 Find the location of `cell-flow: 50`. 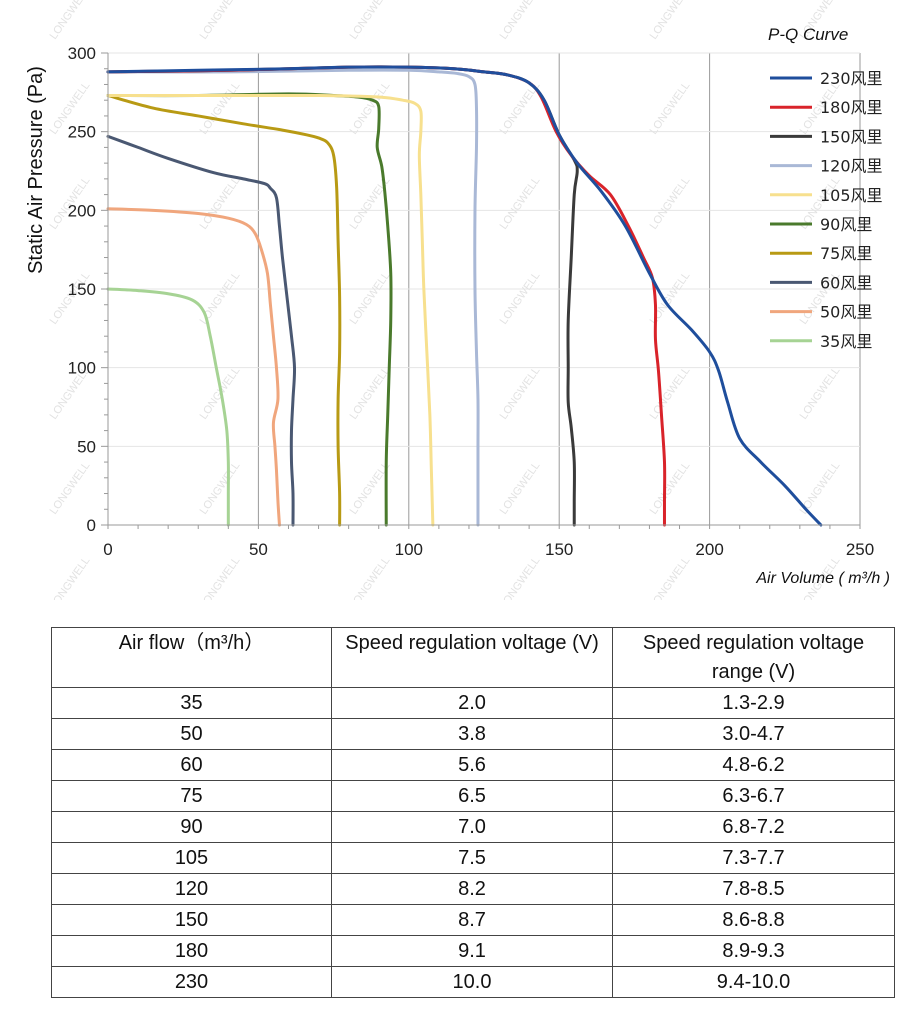

cell-flow: 50 is located at coordinates (191, 734).